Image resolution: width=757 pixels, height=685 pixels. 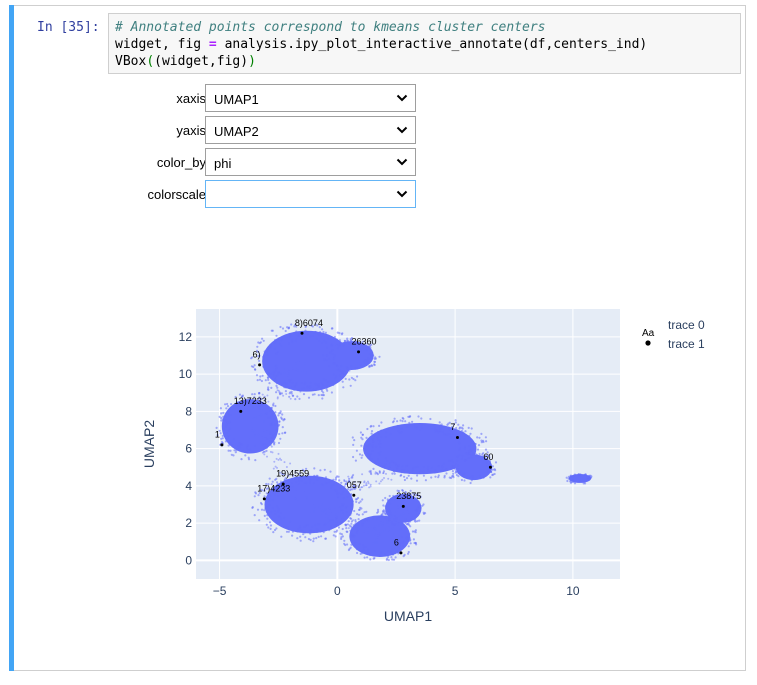 I want to click on legend-item-trace0: trace 0, so click(x=686, y=325).